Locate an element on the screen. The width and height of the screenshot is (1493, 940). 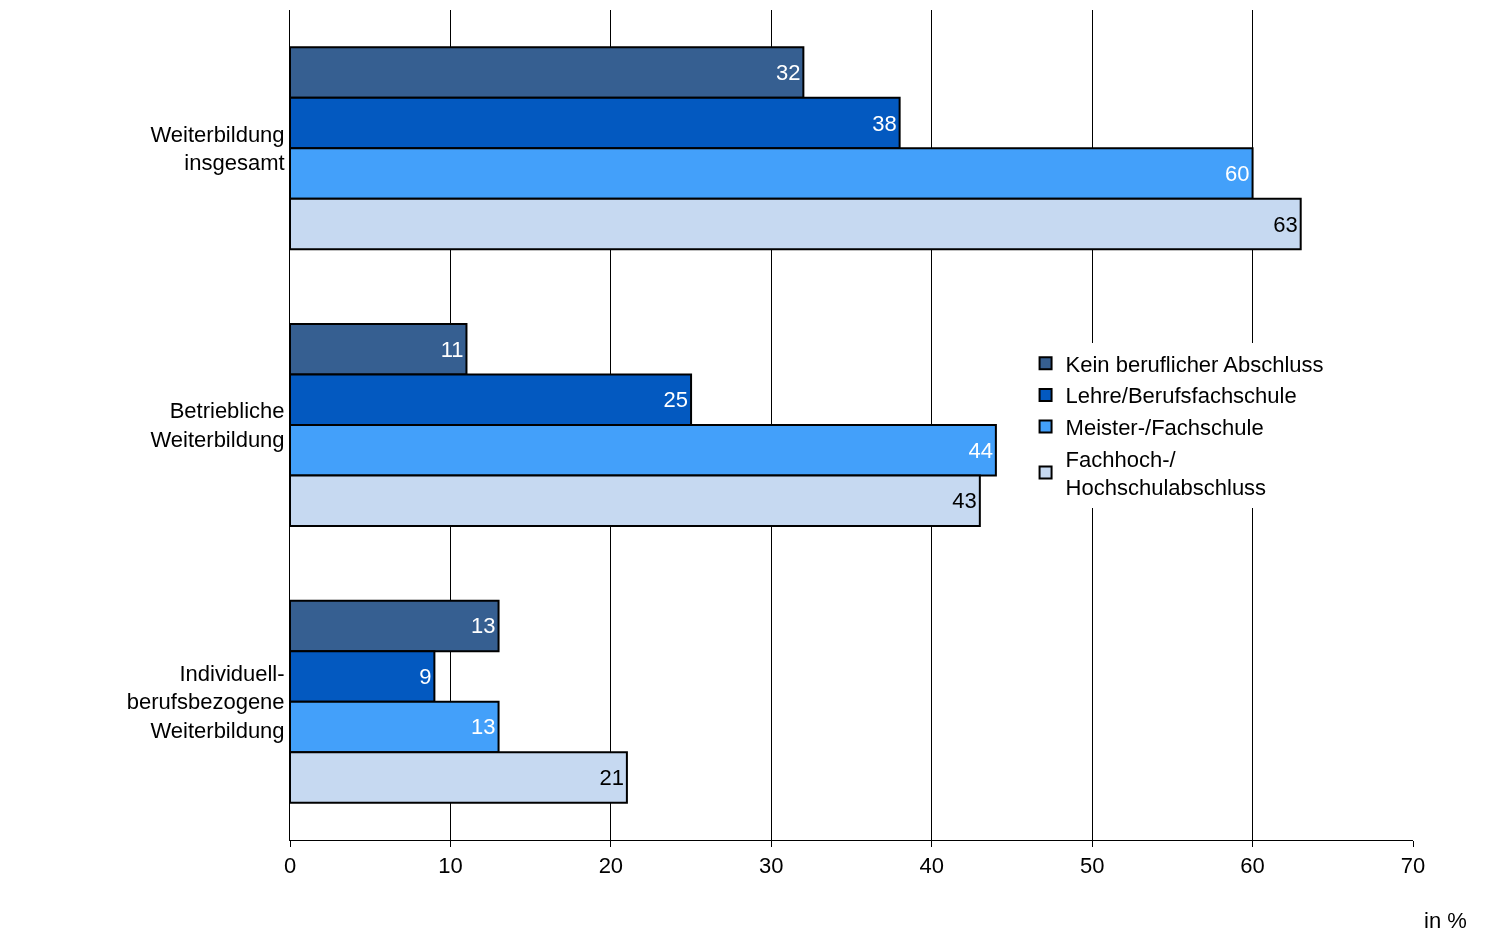
data-label: 60 is located at coordinates (1237, 174).